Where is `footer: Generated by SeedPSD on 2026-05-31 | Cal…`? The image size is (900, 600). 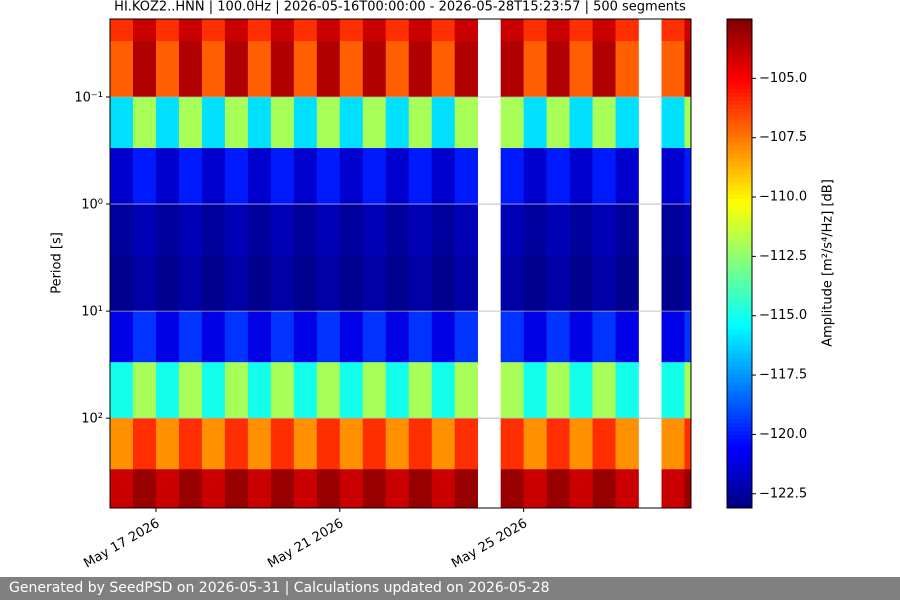 footer: Generated by SeedPSD on 2026-05-31 | Cal… is located at coordinates (450, 588).